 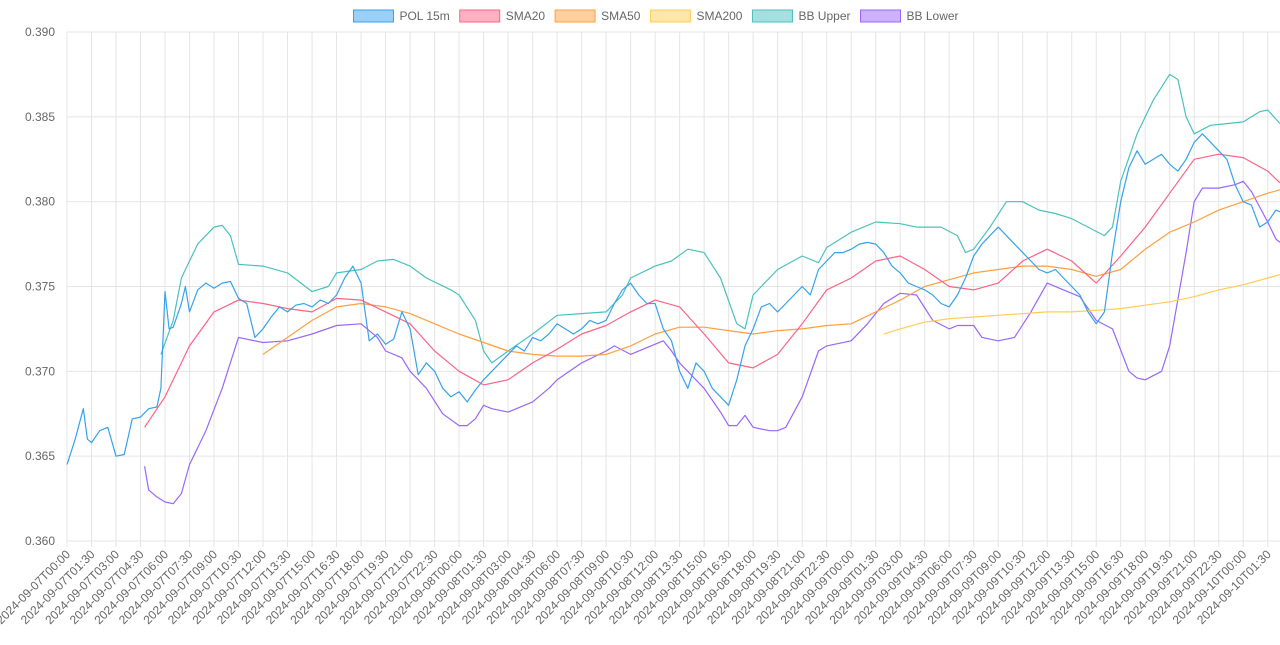 I want to click on y-axis: 0.360 0.365 0.370 0.375 0.380 0.385 0.390, so click(x=40, y=286).